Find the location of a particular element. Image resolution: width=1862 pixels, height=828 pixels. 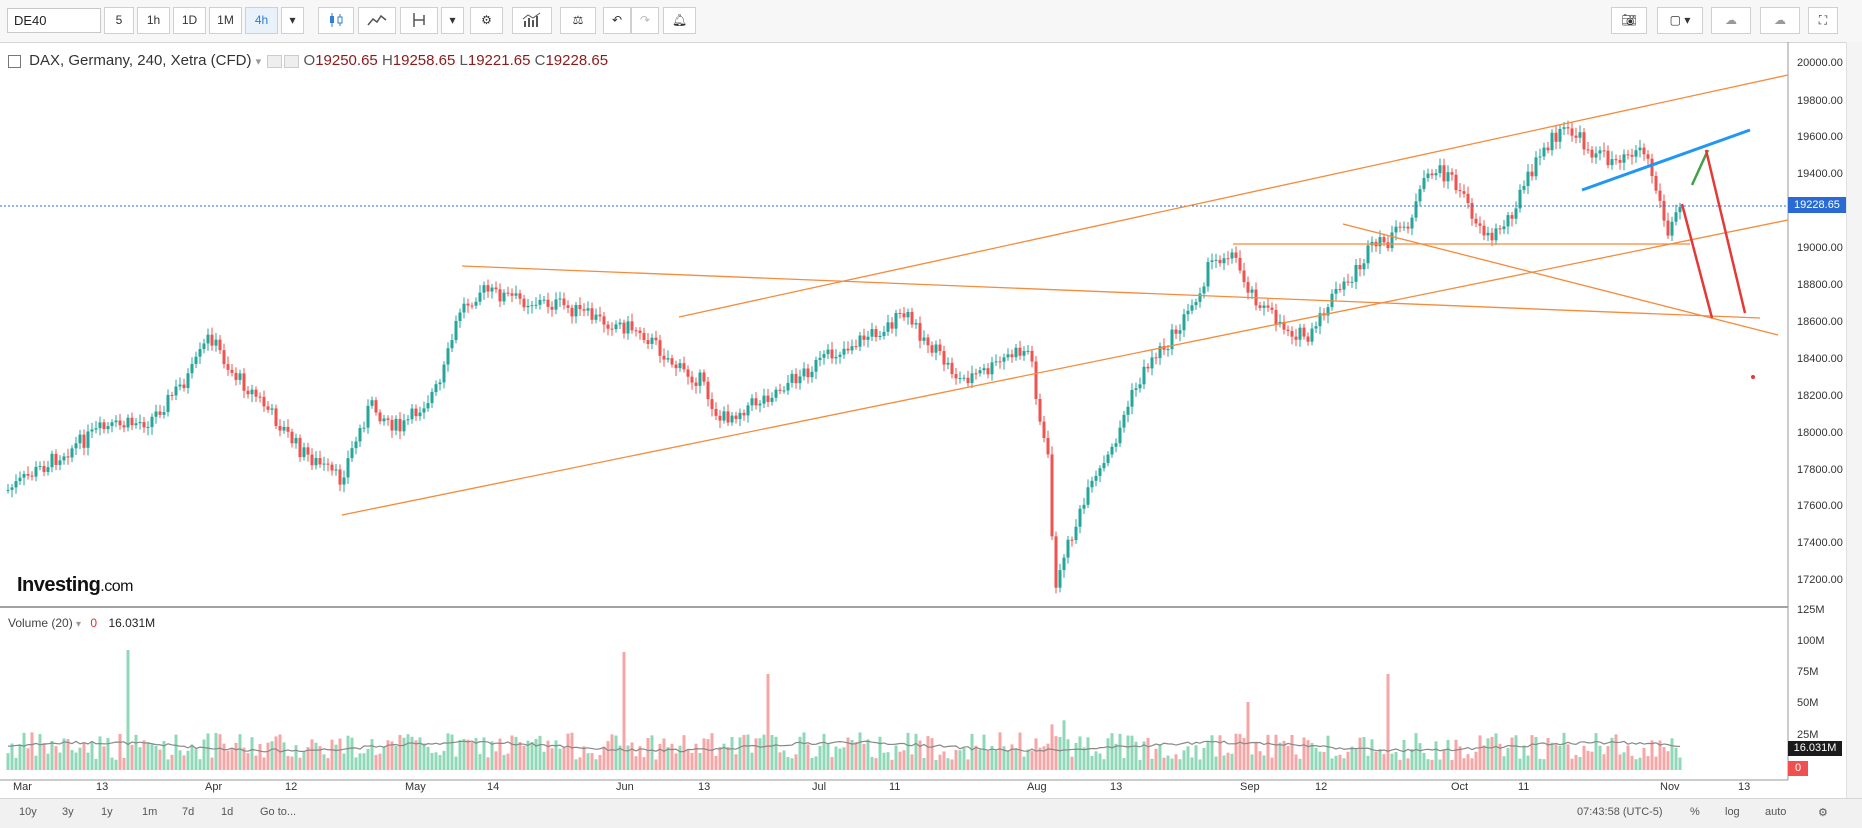

volume-value: 16.031M is located at coordinates (132, 623).